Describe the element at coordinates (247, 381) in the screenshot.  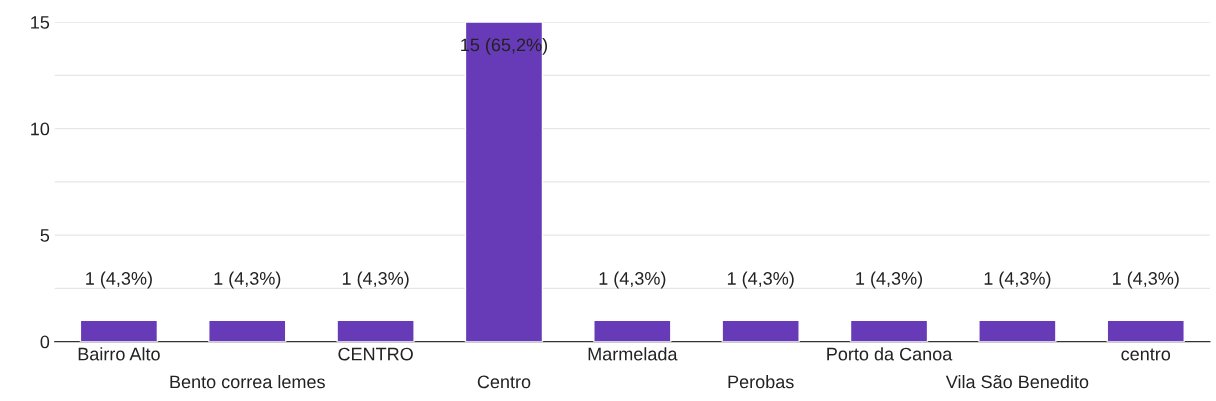
I see `x-tick-label: Bento correa lemes` at that location.